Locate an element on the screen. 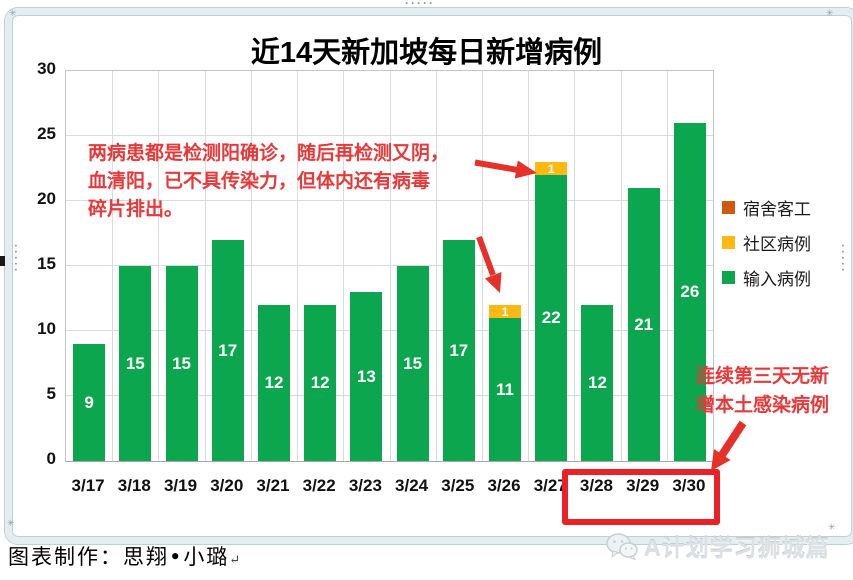 The height and width of the screenshot is (580, 853). bar-value-label: 11 is located at coordinates (505, 389).